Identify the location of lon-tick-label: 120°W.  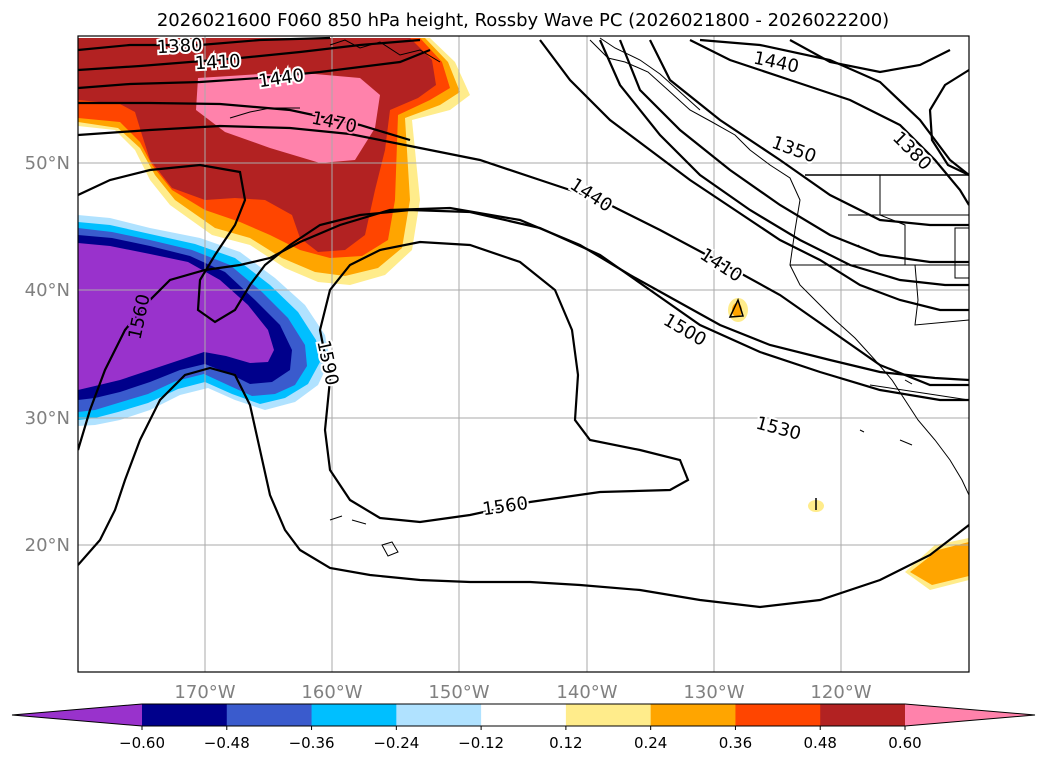
(840, 692).